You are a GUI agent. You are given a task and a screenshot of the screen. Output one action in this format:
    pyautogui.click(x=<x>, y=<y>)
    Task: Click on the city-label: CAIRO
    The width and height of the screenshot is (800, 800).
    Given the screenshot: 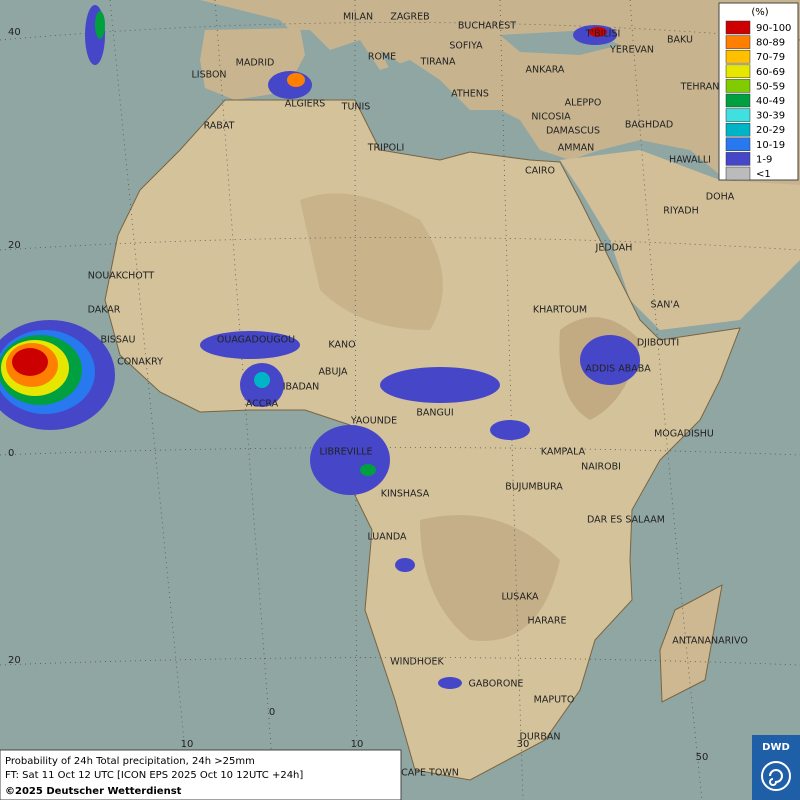 What is the action you would take?
    pyautogui.click(x=540, y=171)
    